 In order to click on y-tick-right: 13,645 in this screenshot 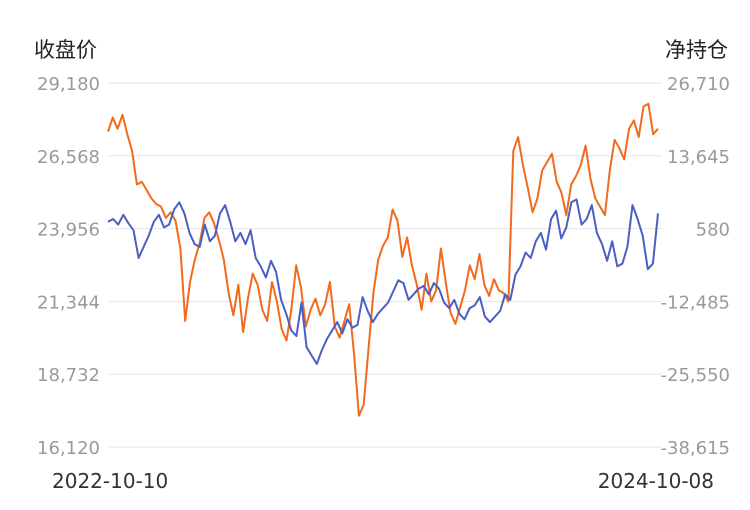, I will do `click(698, 157)`.